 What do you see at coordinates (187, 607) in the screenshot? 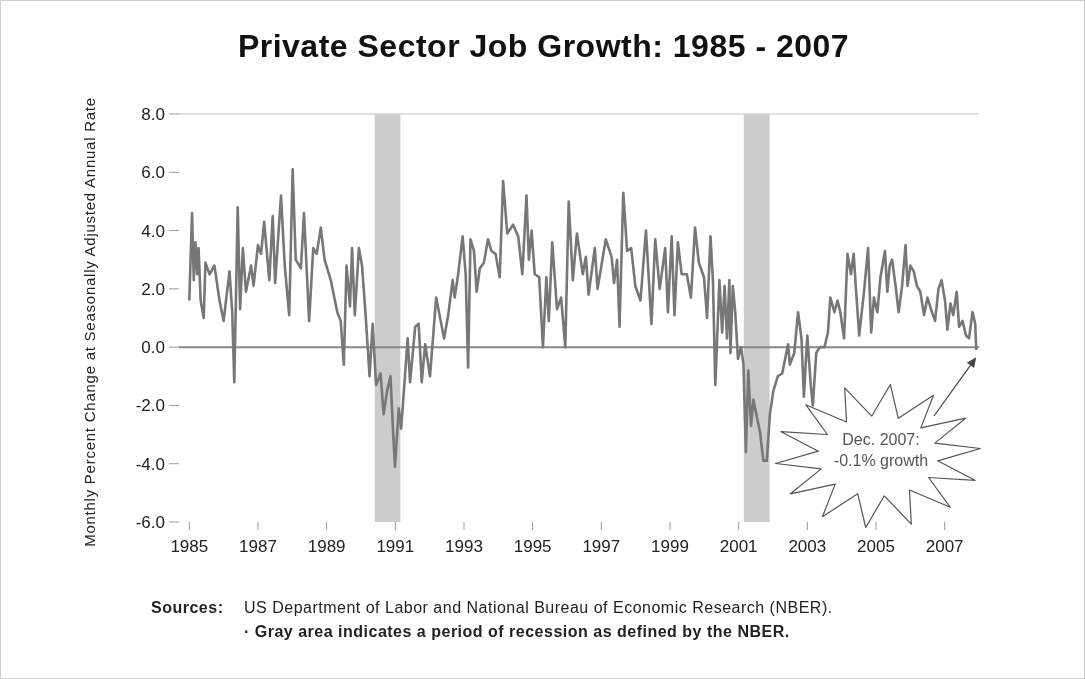
I see `source-note: Sources:` at bounding box center [187, 607].